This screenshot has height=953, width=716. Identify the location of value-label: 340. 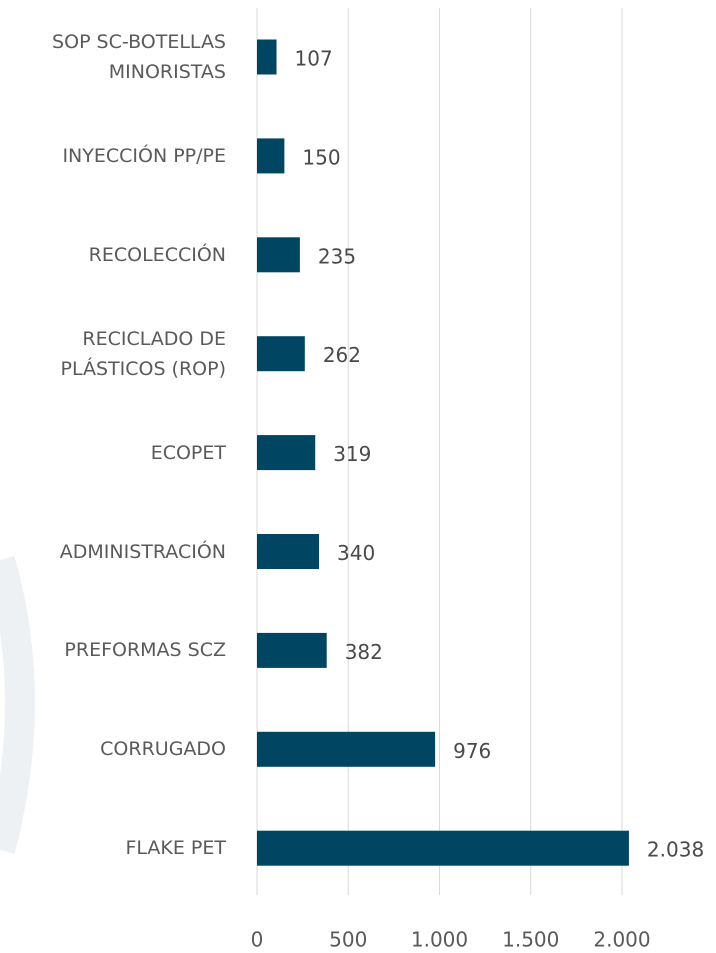
(356, 553).